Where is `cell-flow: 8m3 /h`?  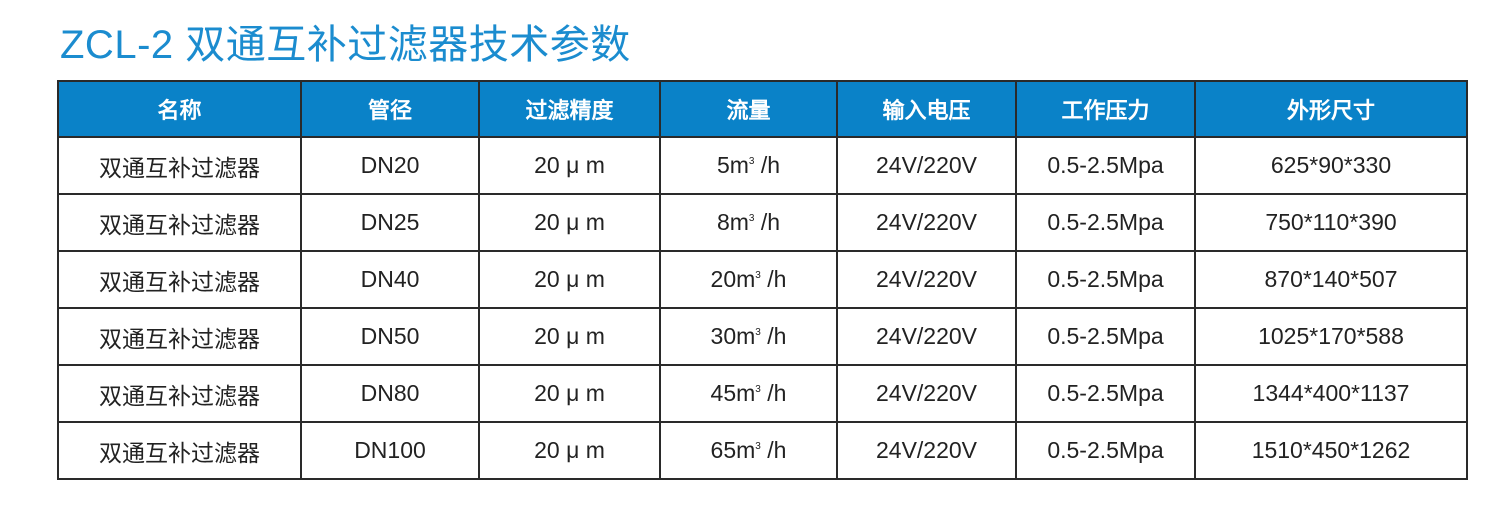 cell-flow: 8m3 /h is located at coordinates (748, 222).